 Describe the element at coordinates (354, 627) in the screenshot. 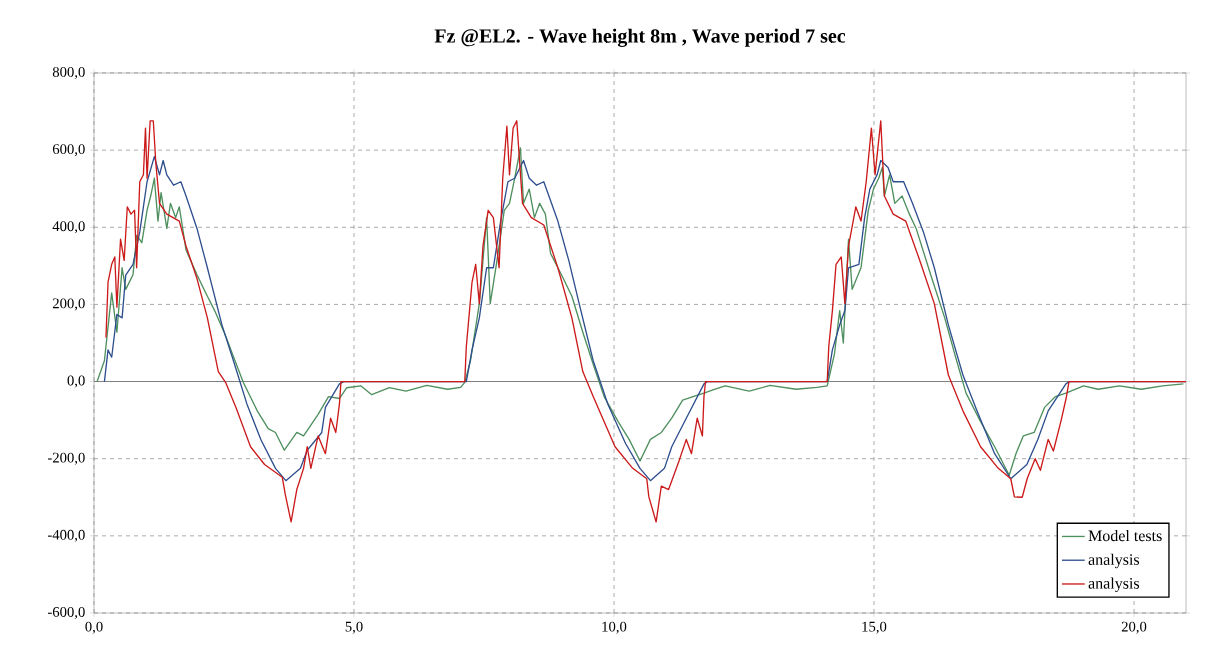

I see `x-tick-label: 5,0` at that location.